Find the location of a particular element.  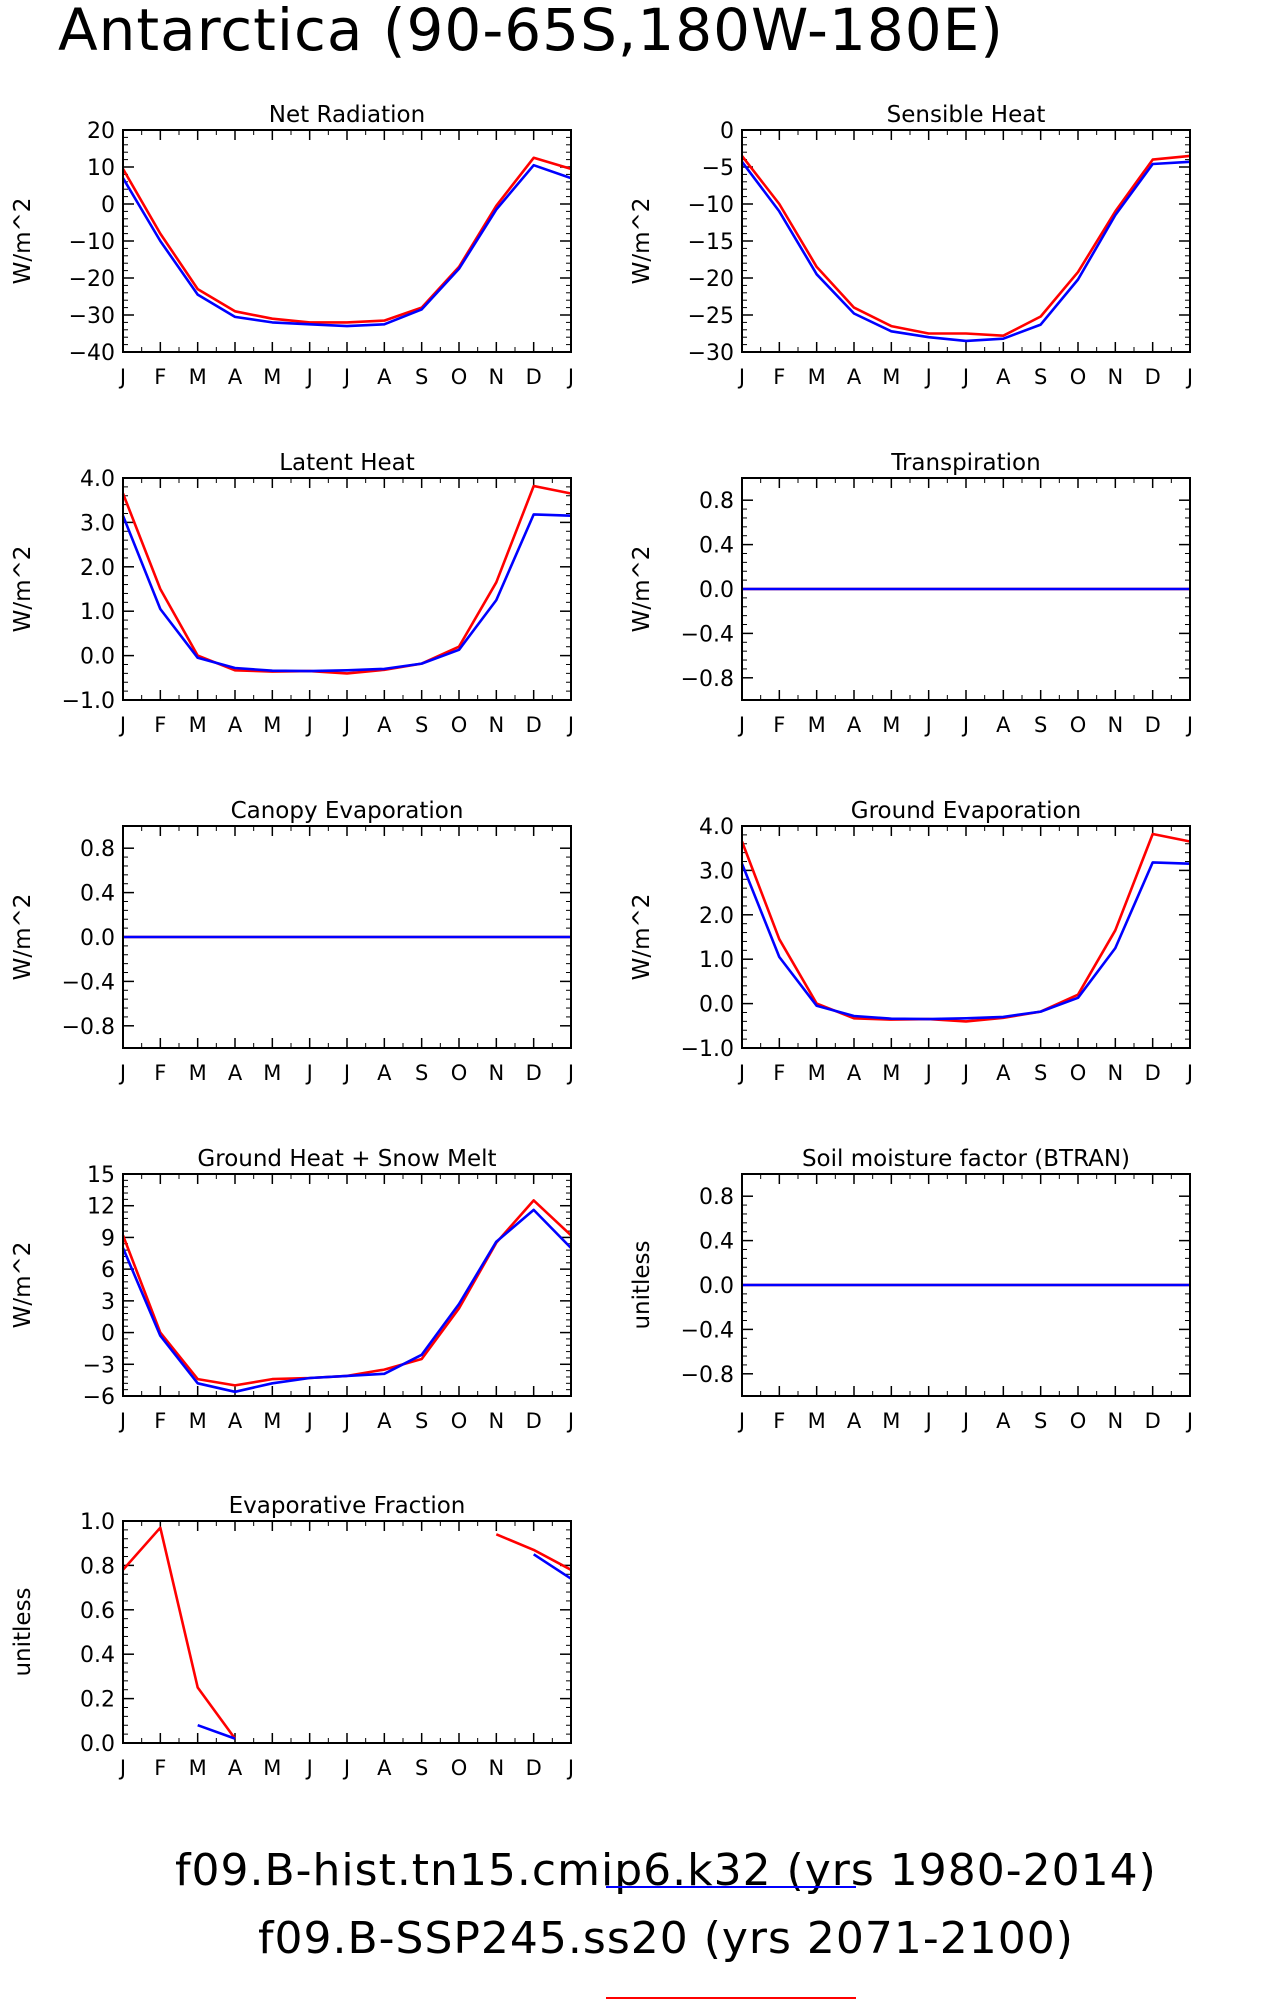

y-tick-label: 0.8 is located at coordinates (97, 1566).